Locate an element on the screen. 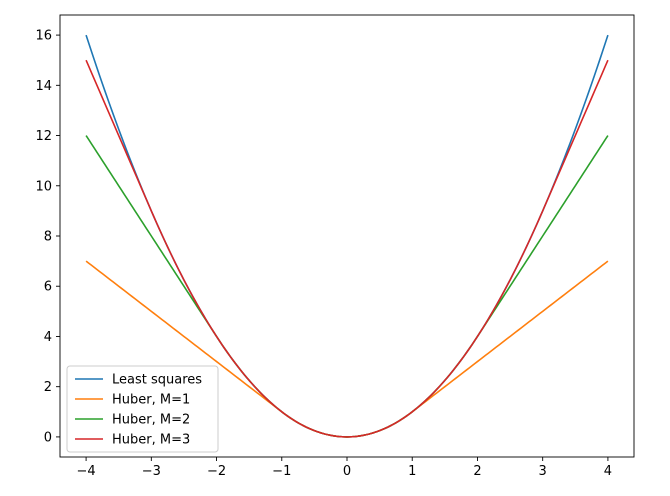 The image size is (670, 496). legend-label: Huber, M=3 is located at coordinates (151, 440).